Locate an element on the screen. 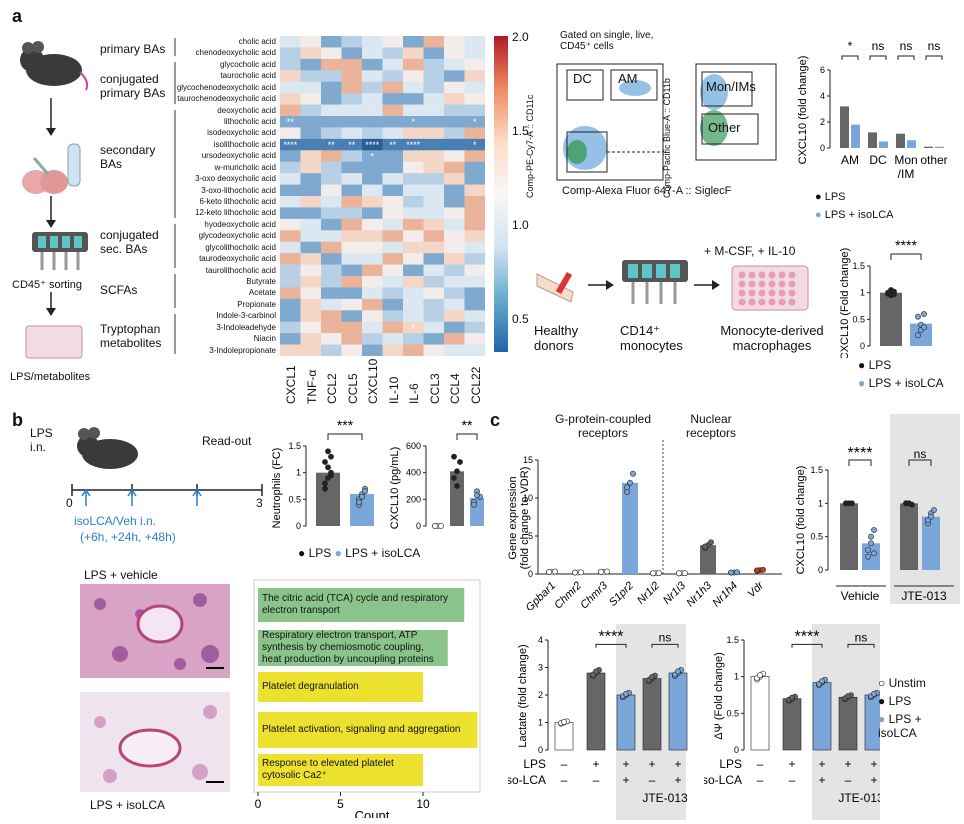  bar is located at coordinates (678, 711).